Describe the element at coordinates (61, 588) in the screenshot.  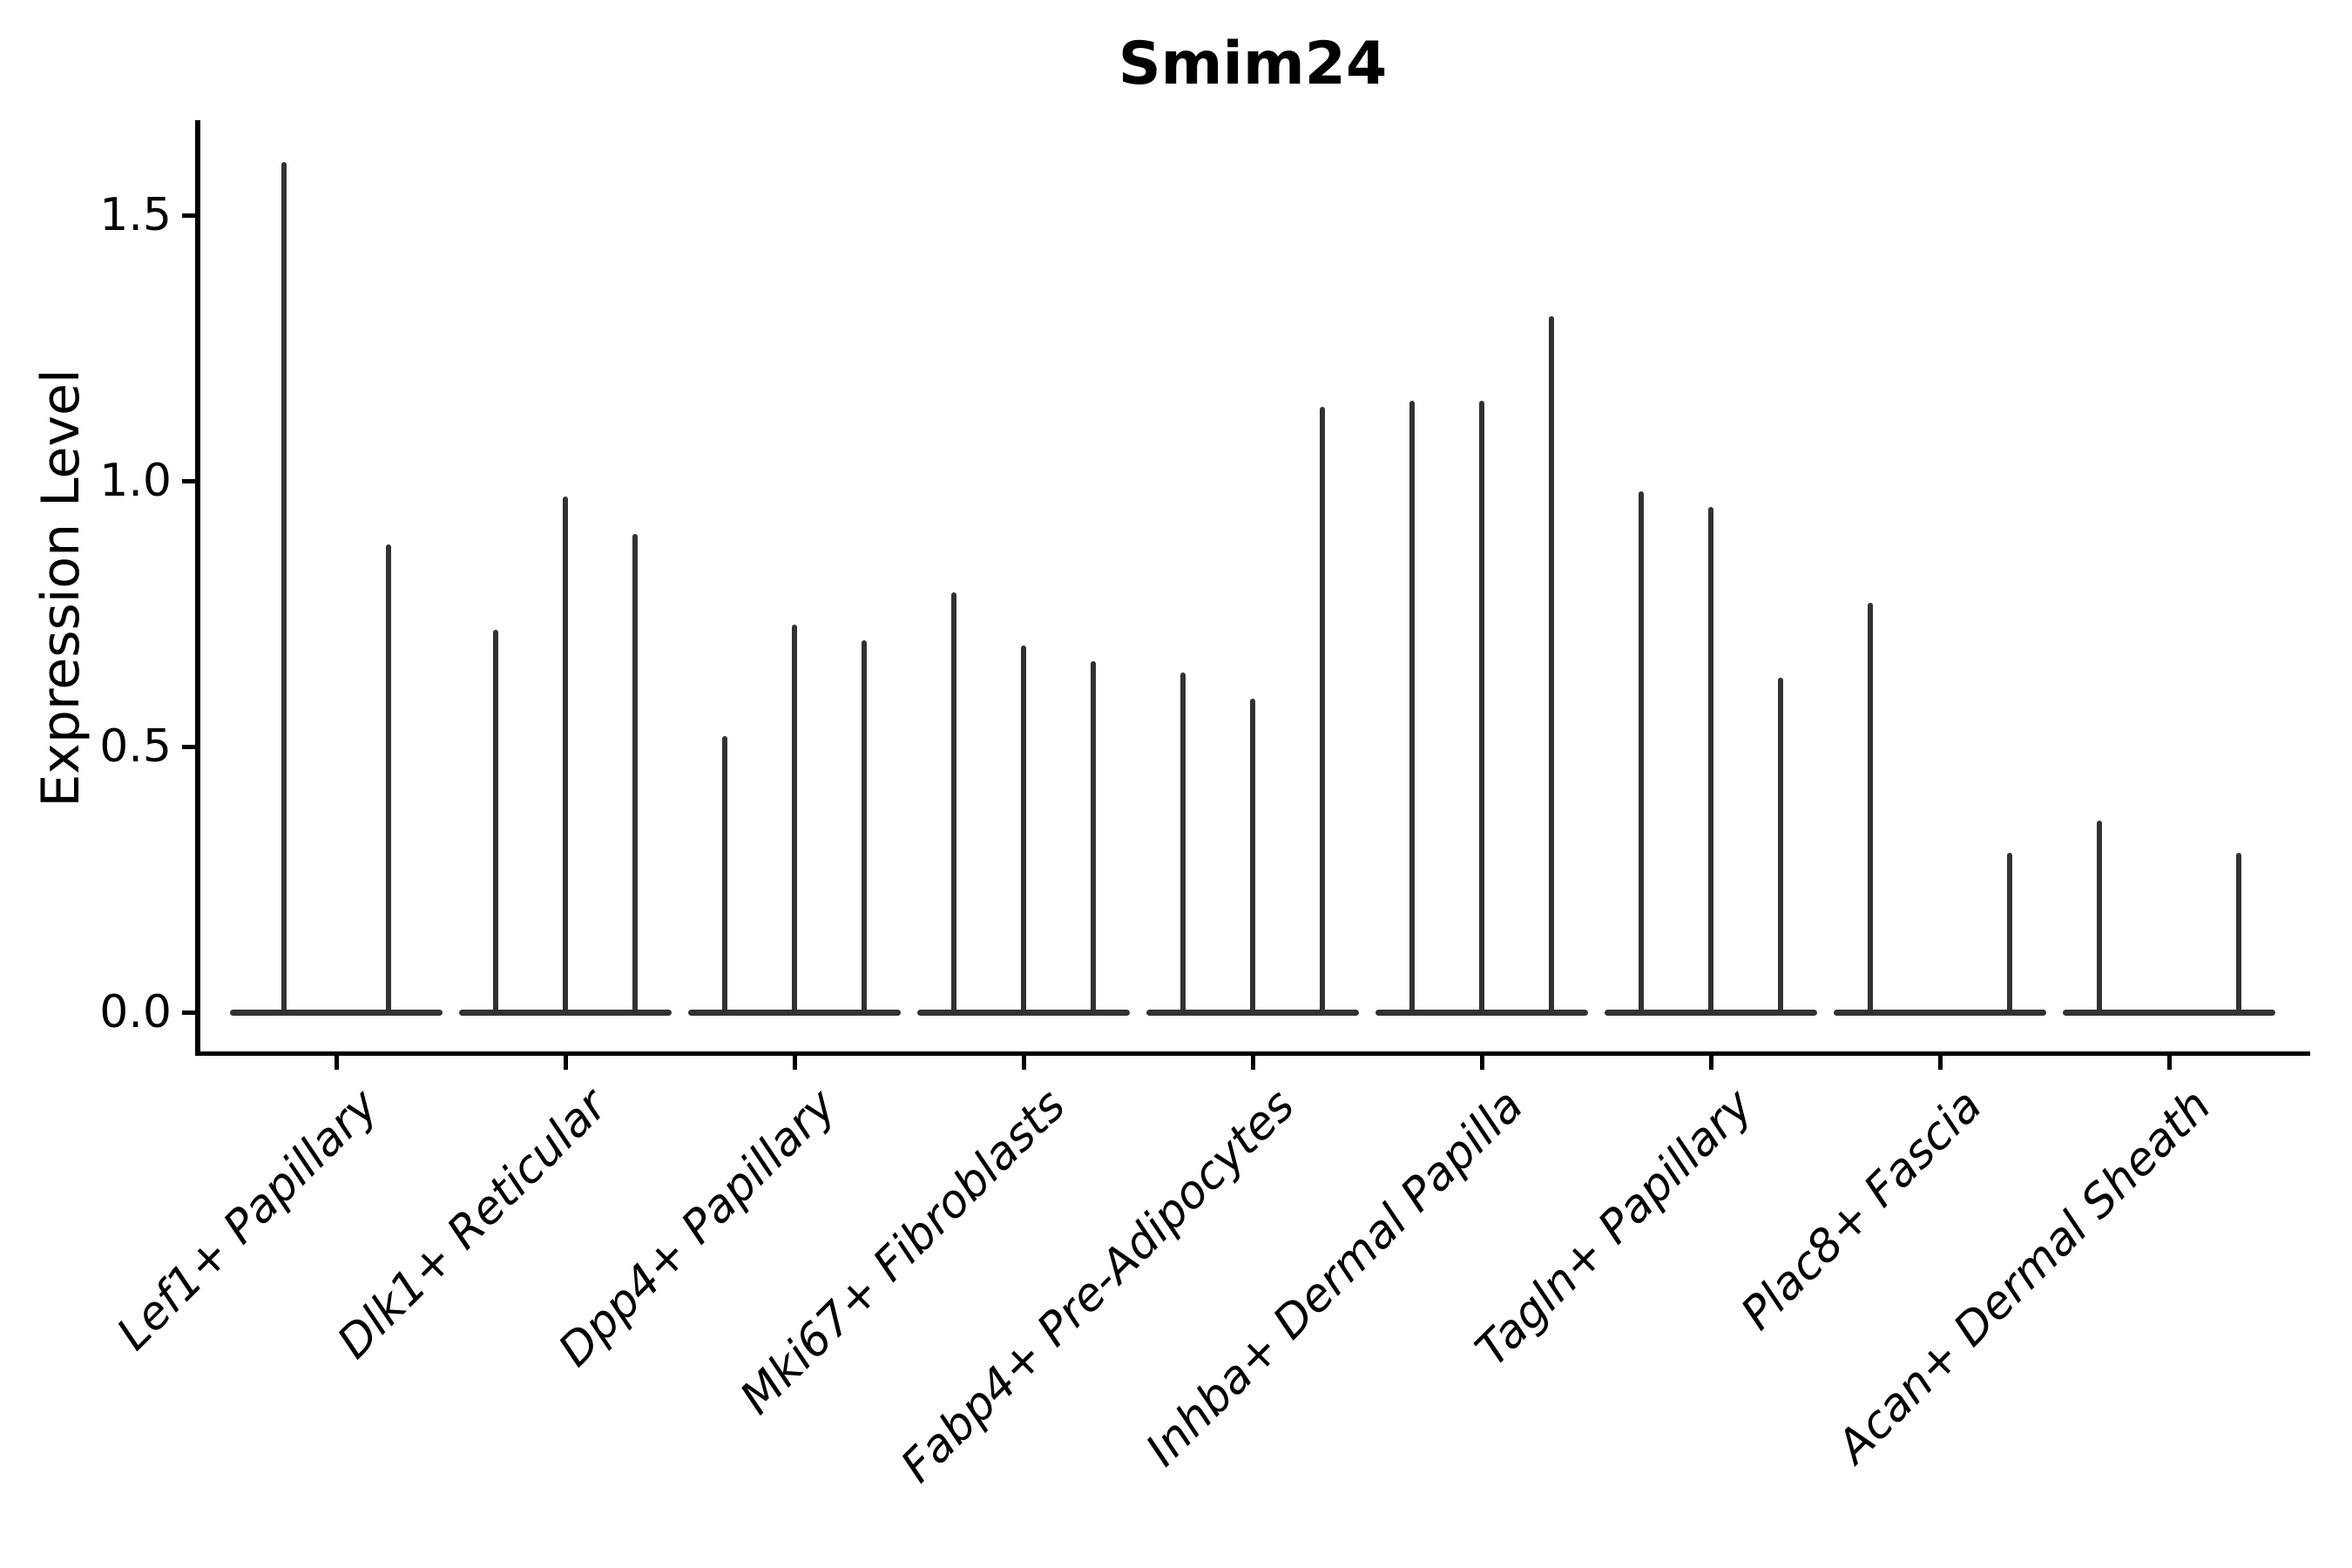
I see `y-axis-label: Expression Level` at that location.